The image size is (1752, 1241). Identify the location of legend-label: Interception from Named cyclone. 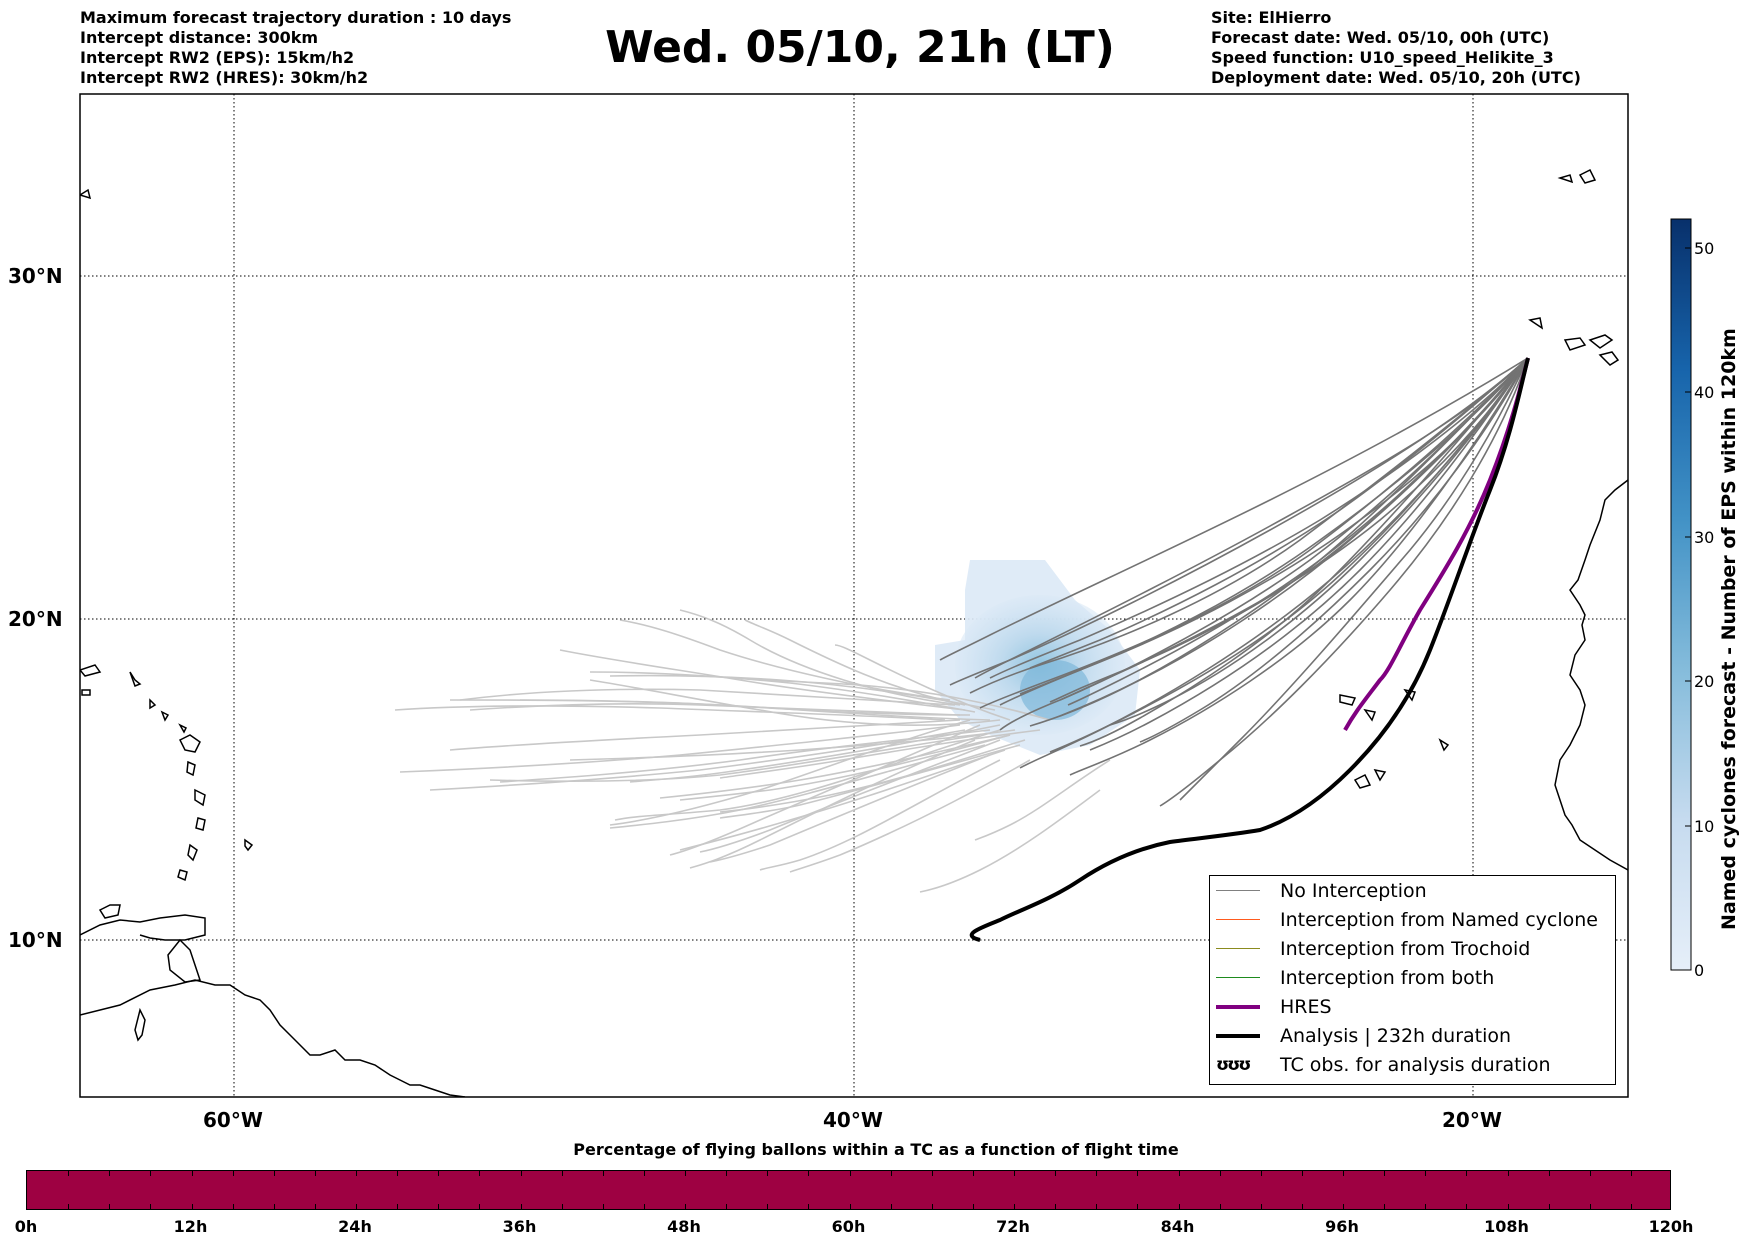
(1439, 919).